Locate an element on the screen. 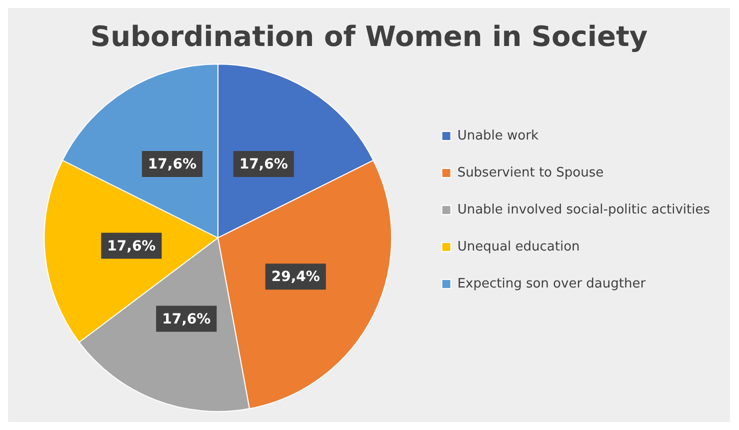  data-label: 29,4% is located at coordinates (295, 277).